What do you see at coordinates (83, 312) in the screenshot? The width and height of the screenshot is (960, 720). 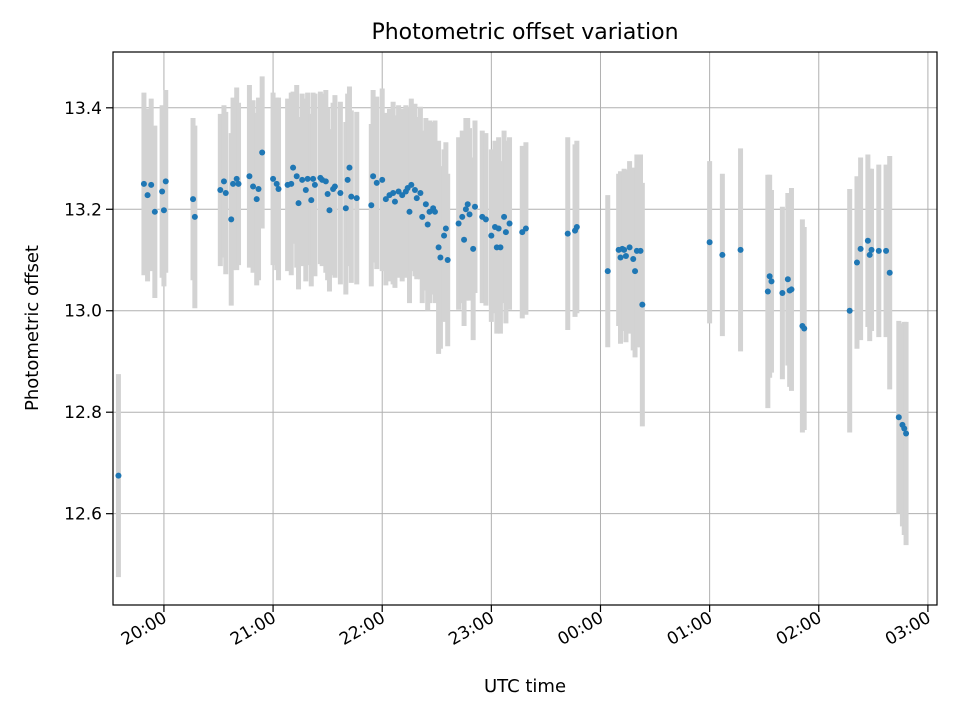 I see `y-tick-label: 13.0` at bounding box center [83, 312].